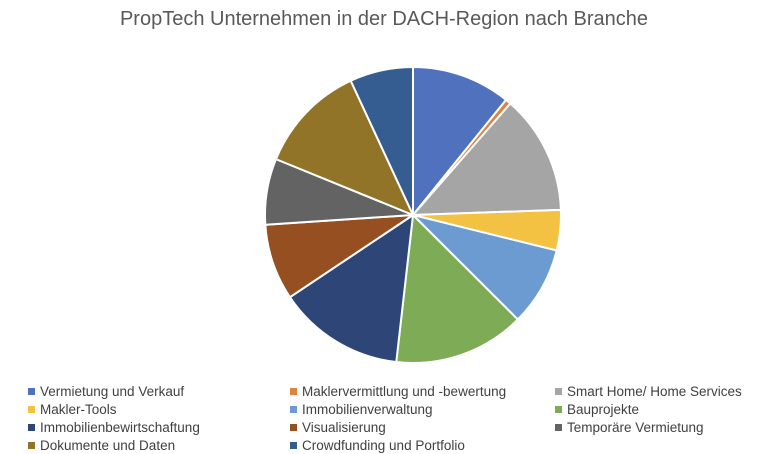 This screenshot has width=768, height=454. I want to click on legend-item: Temporäre Vermietung, so click(661, 427).